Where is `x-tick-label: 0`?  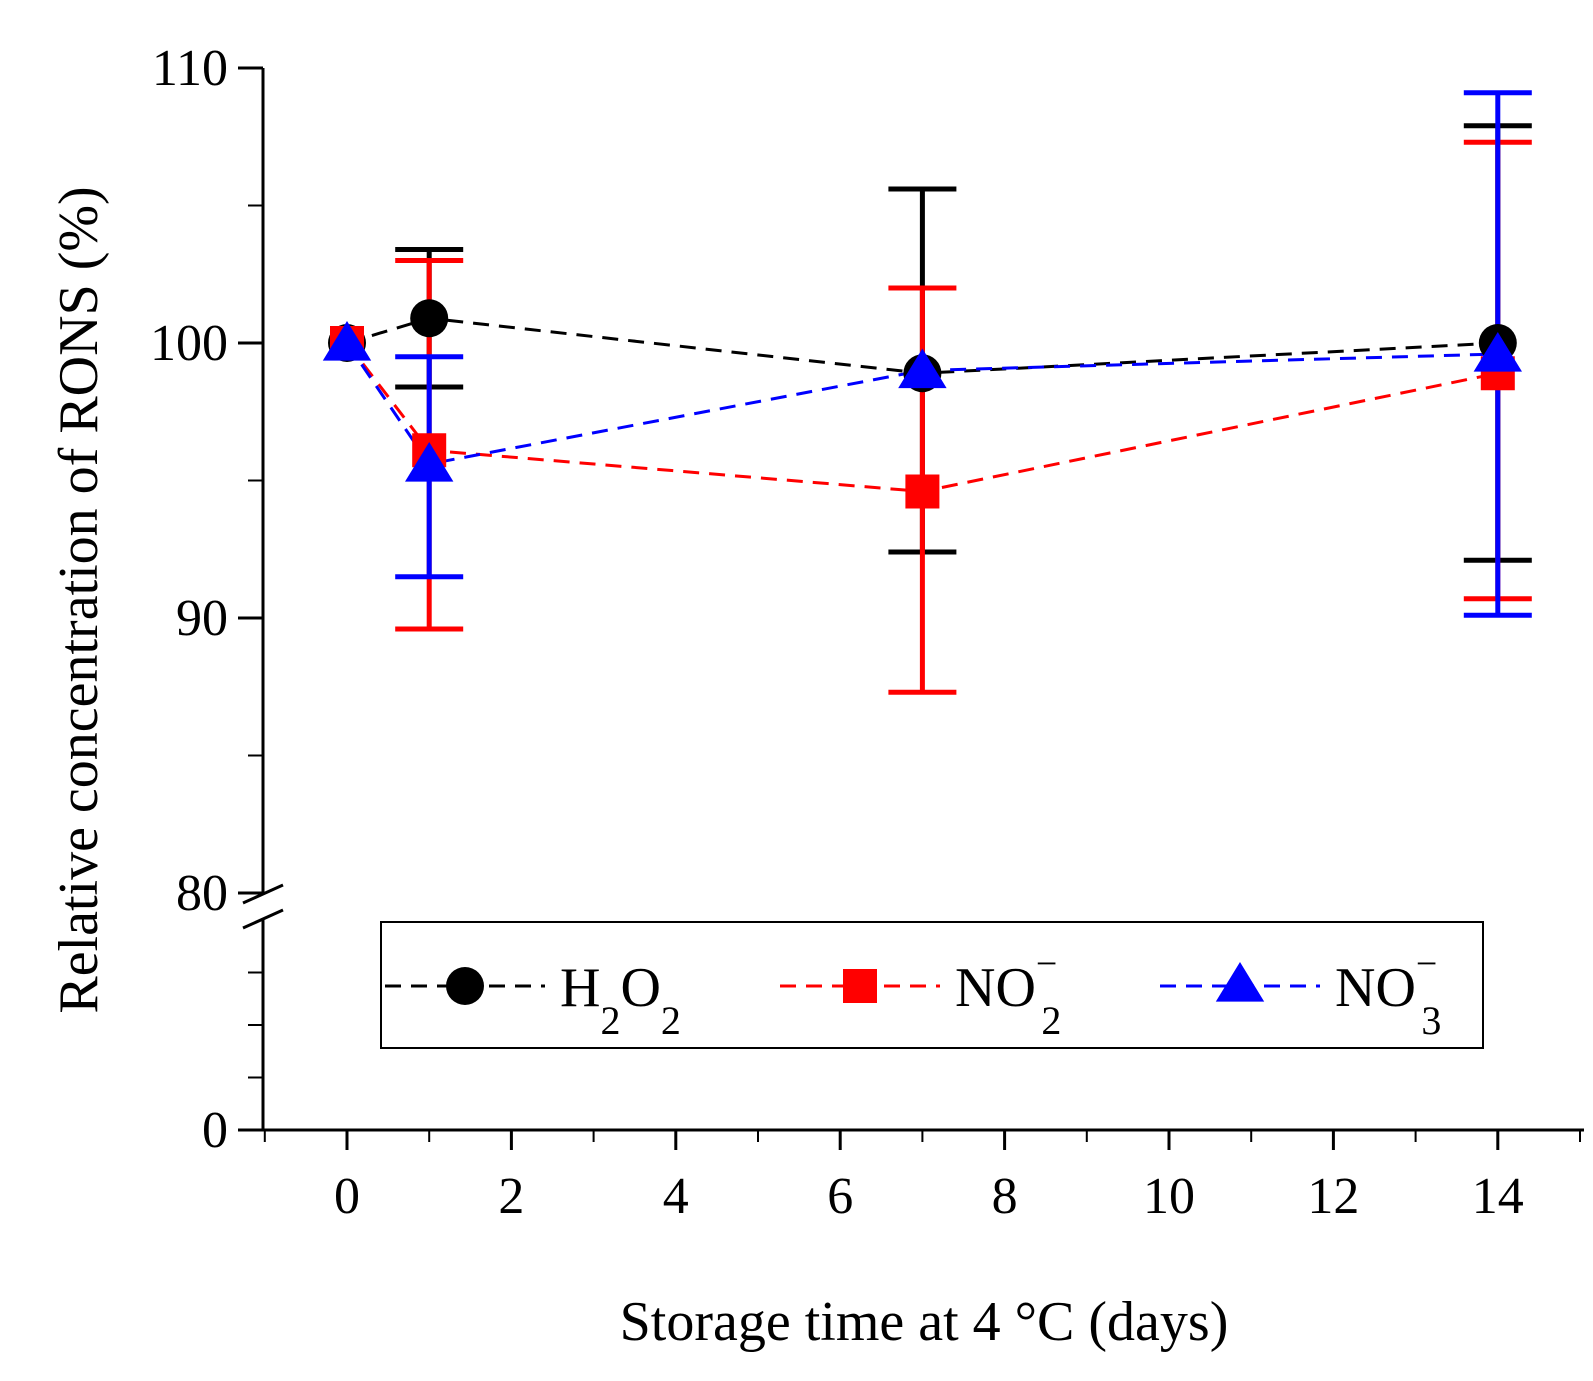 x-tick-label: 0 is located at coordinates (347, 1196).